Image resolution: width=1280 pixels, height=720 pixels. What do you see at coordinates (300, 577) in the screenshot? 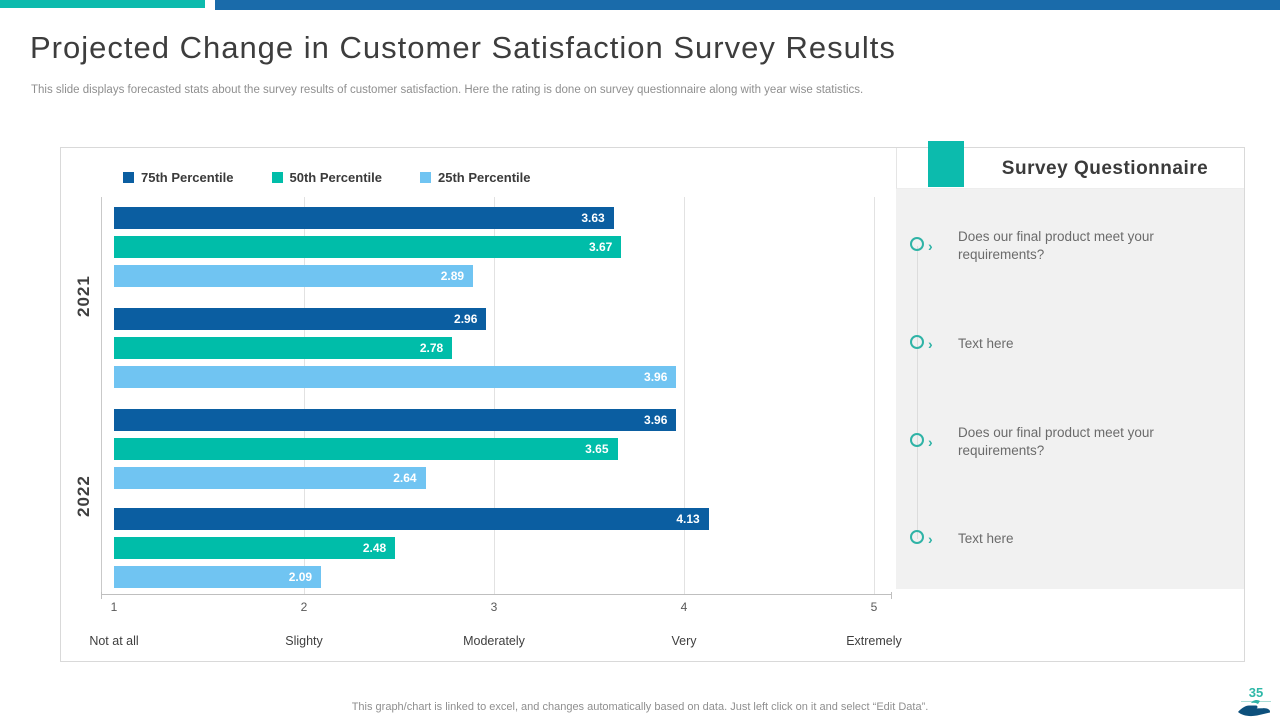
I see `bar-value-label: 2.09` at bounding box center [300, 577].